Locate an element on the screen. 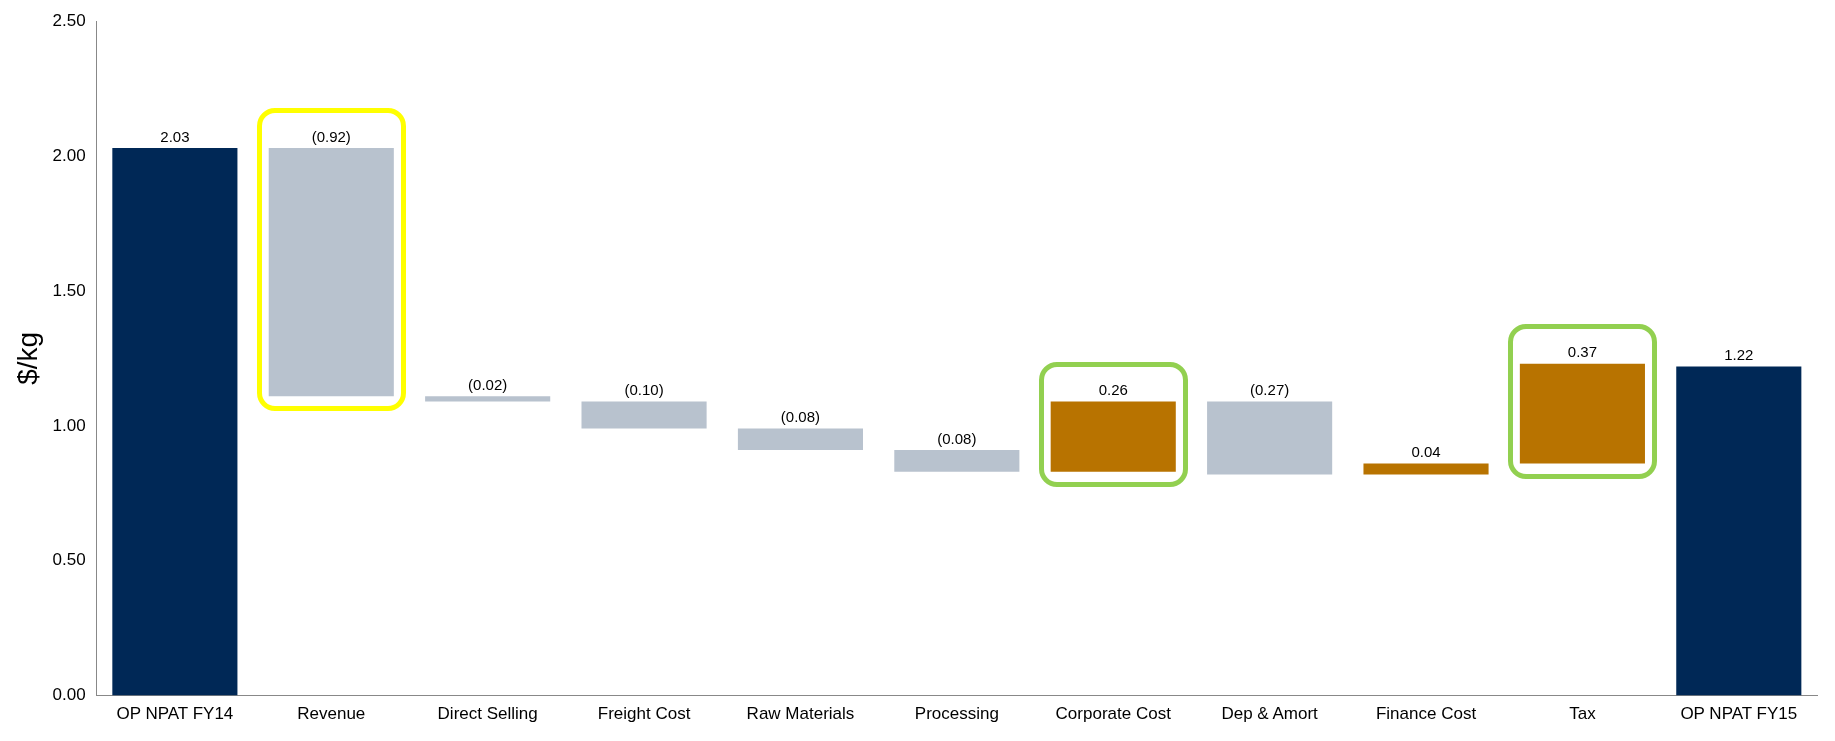 The image size is (1835, 741). y-axis-title: $/kg is located at coordinates (27, 358).